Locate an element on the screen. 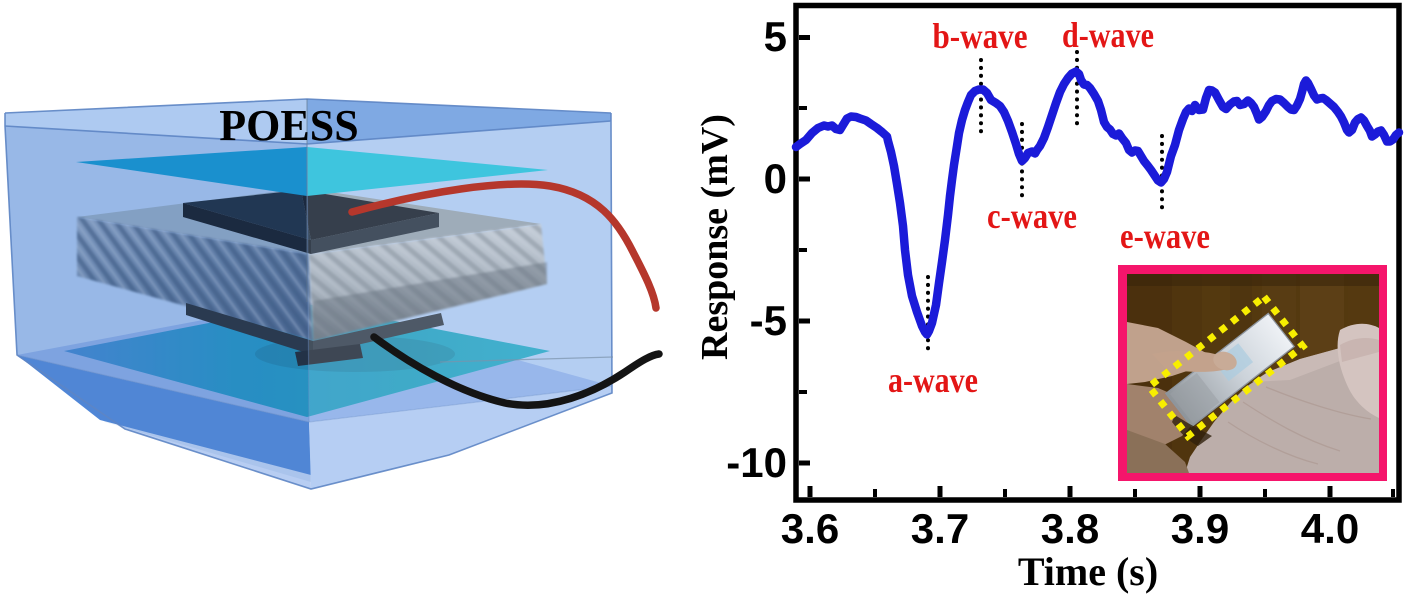  svg-text: 3.8 is located at coordinates (1070, 528).